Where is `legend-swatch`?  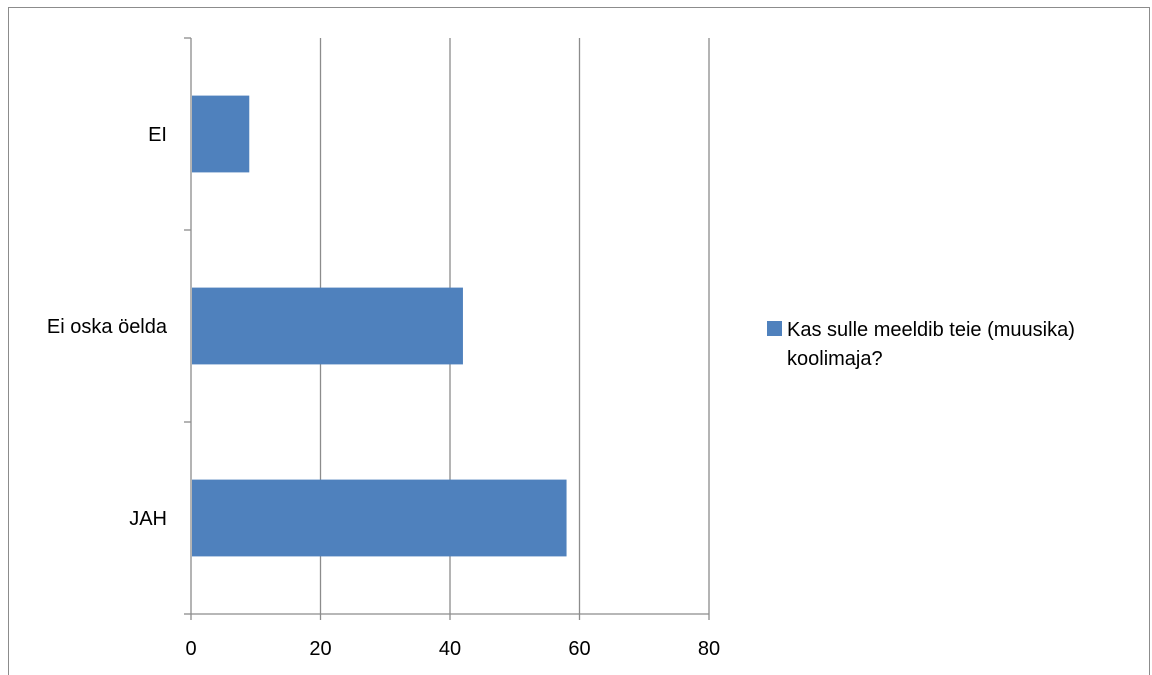 legend-swatch is located at coordinates (774, 328).